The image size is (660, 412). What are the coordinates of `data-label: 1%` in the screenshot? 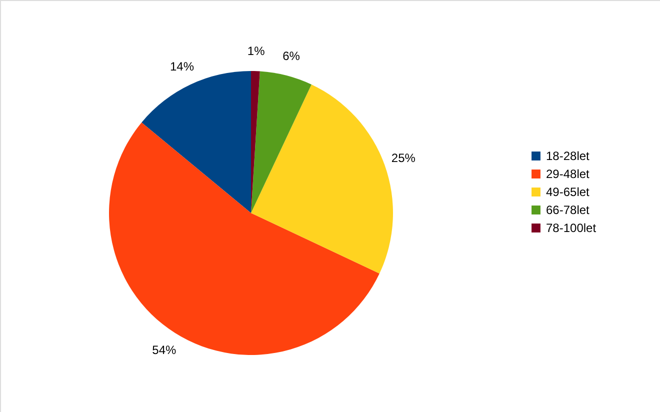 It's located at (256, 51).